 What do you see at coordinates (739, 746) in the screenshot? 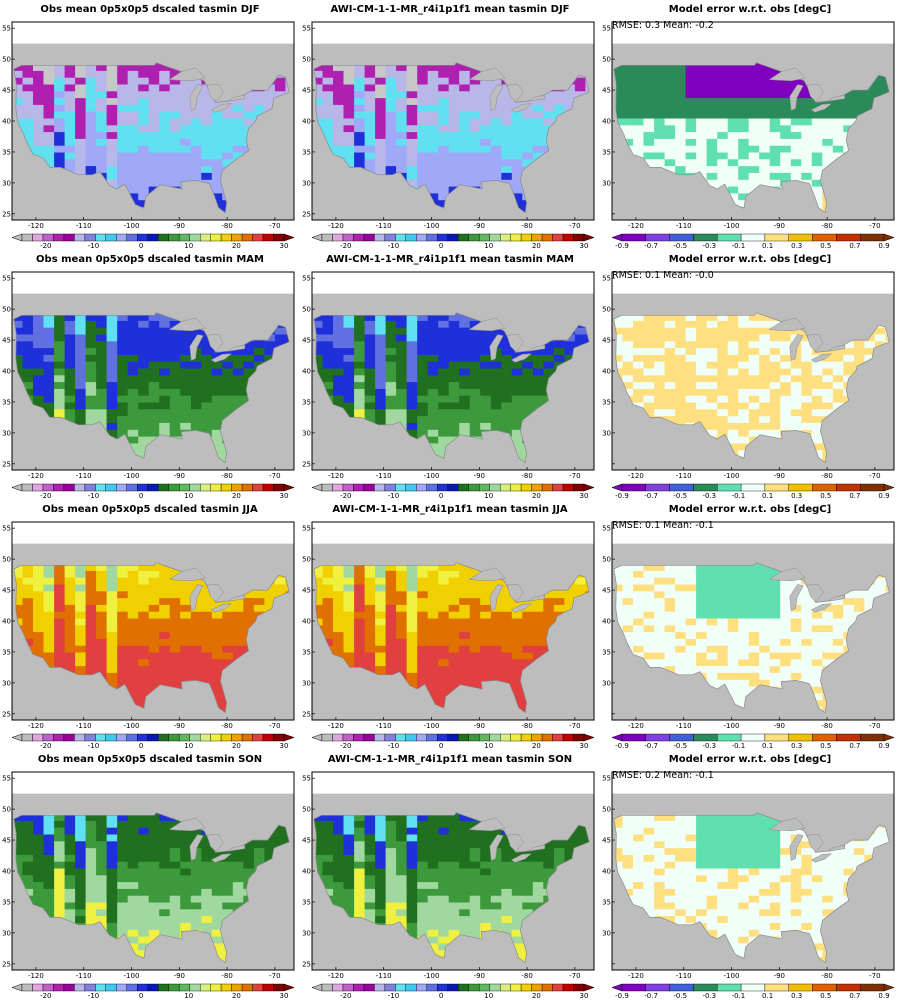
I see `colorbar-label: -0.1` at bounding box center [739, 746].